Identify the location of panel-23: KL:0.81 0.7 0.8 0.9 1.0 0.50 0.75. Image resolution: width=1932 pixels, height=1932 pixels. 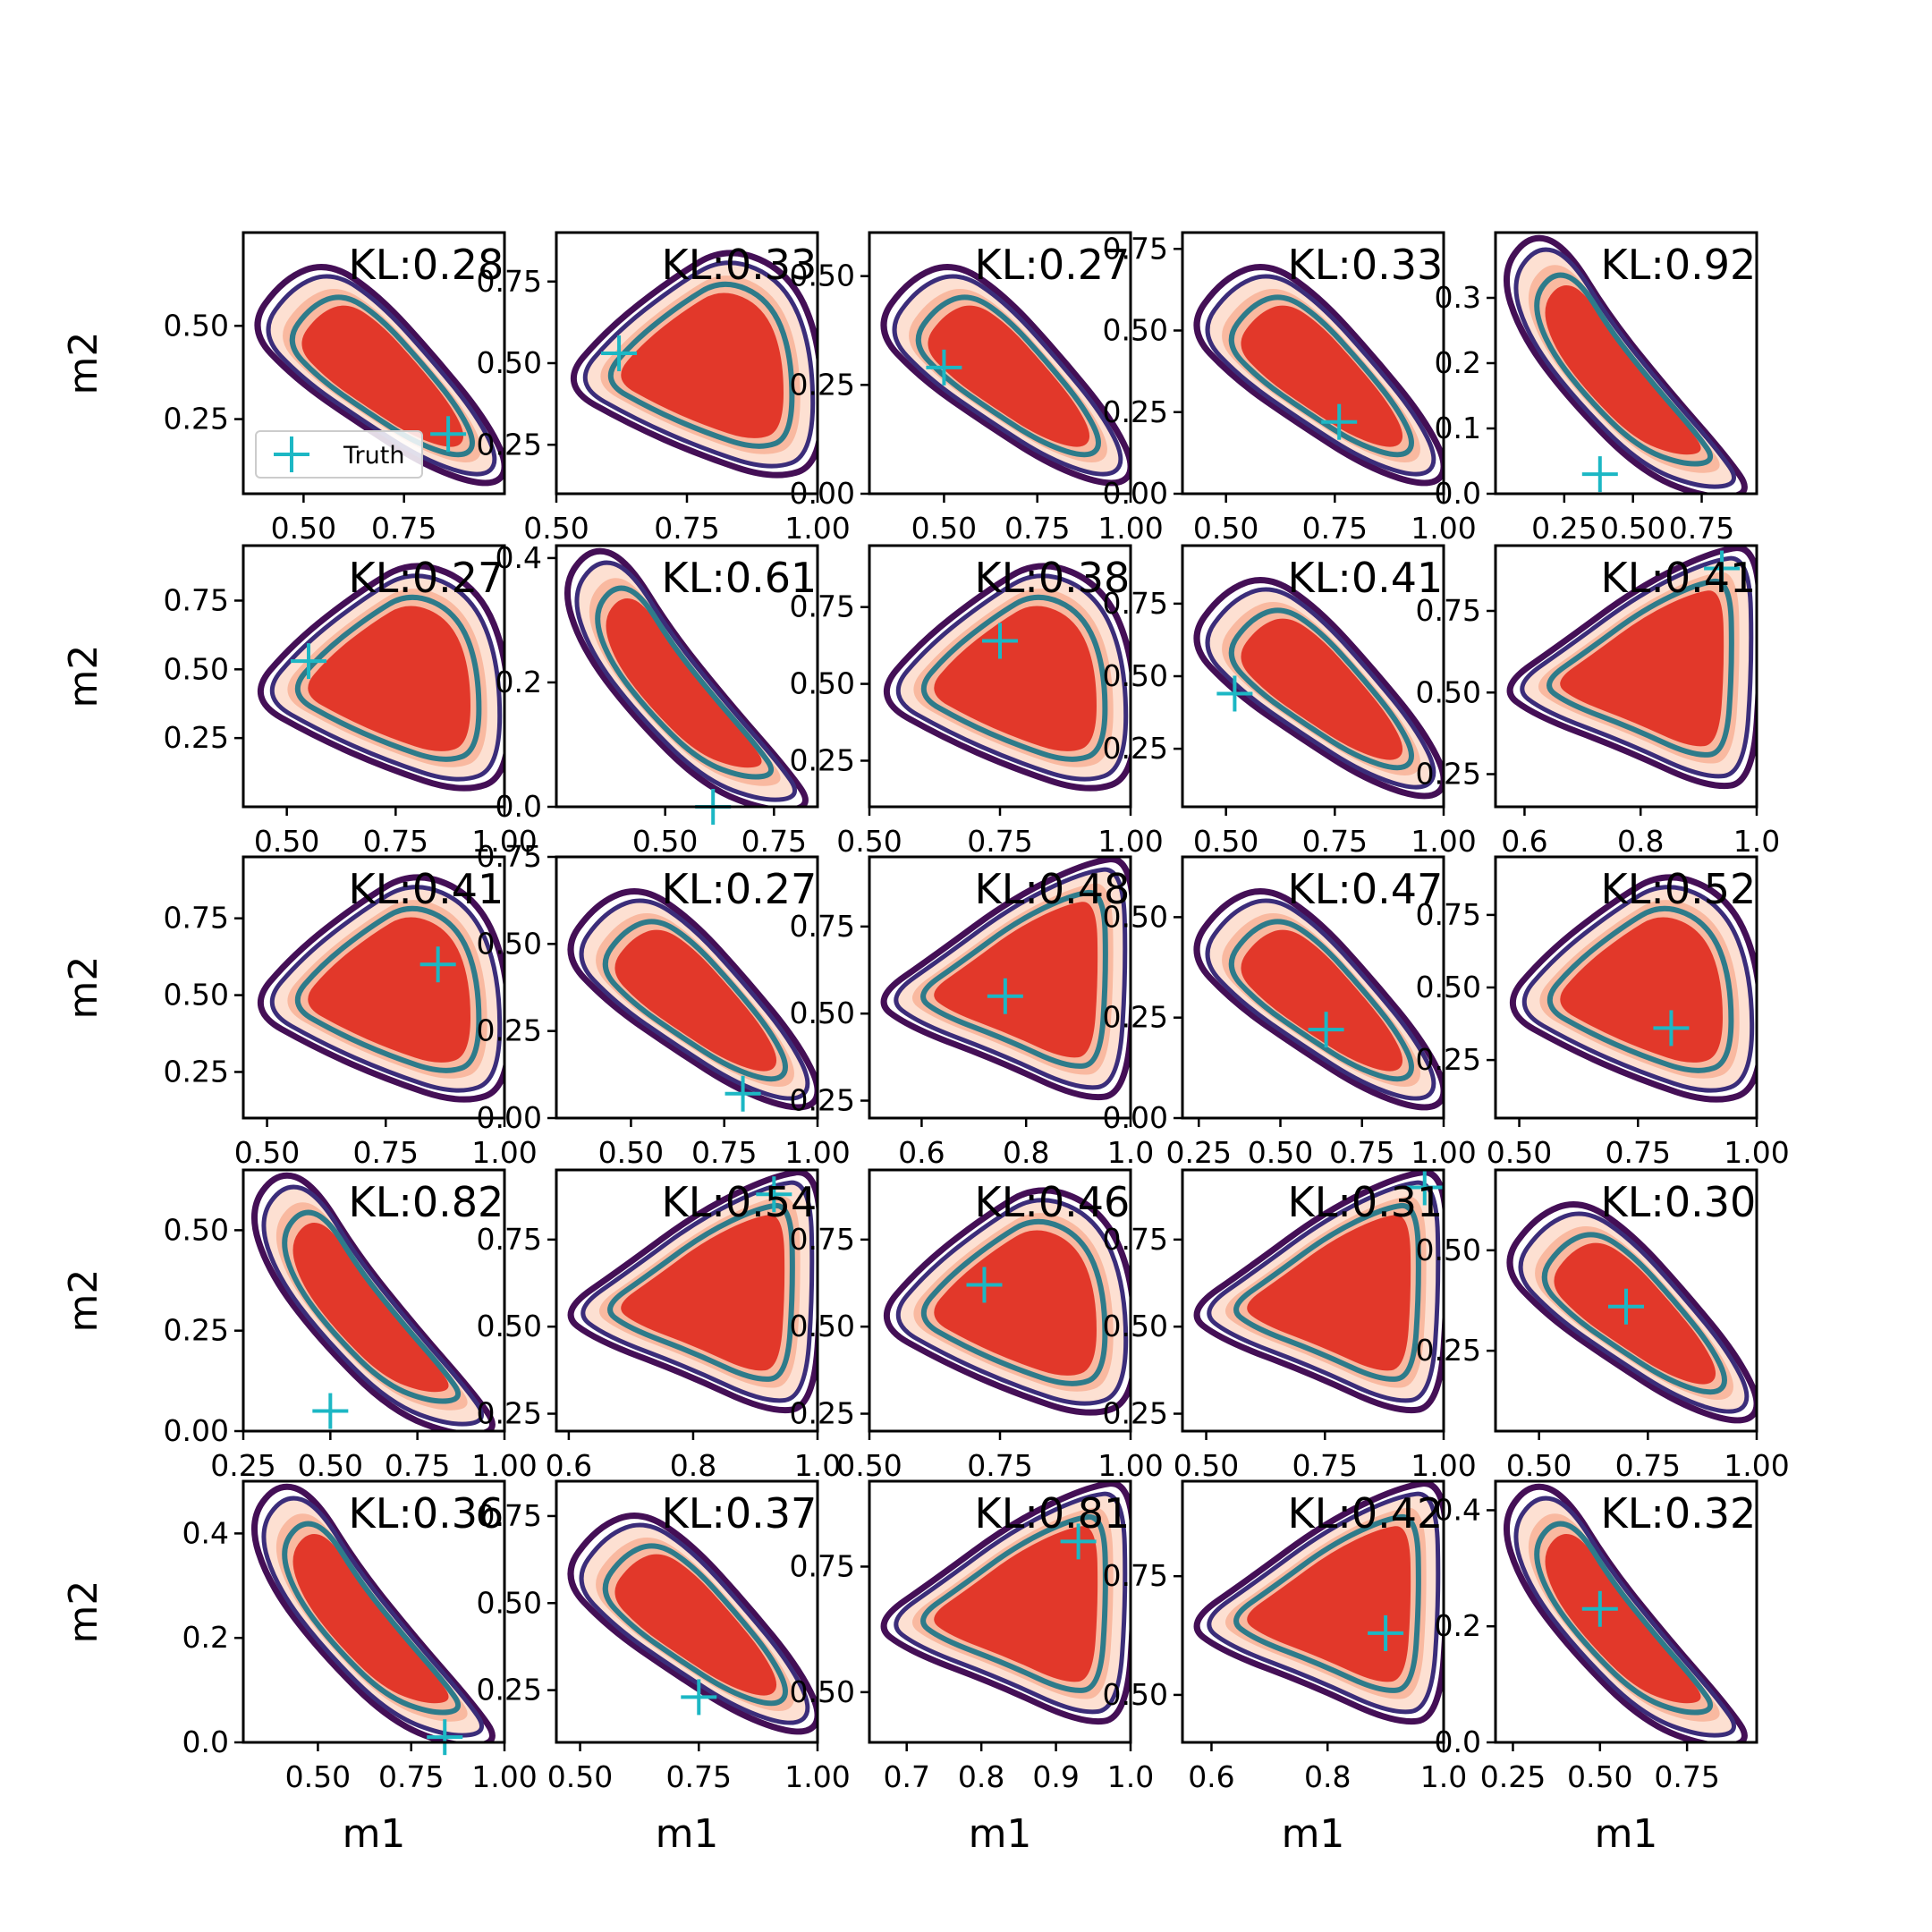
(972, 1636).